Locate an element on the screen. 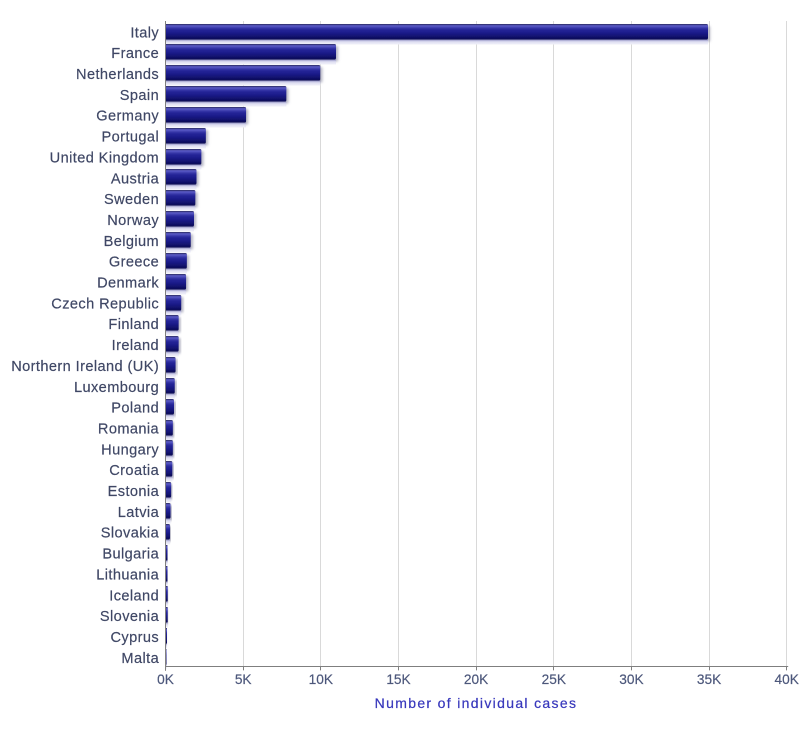 The height and width of the screenshot is (738, 803). svg-text: Bulgaria is located at coordinates (130, 555).